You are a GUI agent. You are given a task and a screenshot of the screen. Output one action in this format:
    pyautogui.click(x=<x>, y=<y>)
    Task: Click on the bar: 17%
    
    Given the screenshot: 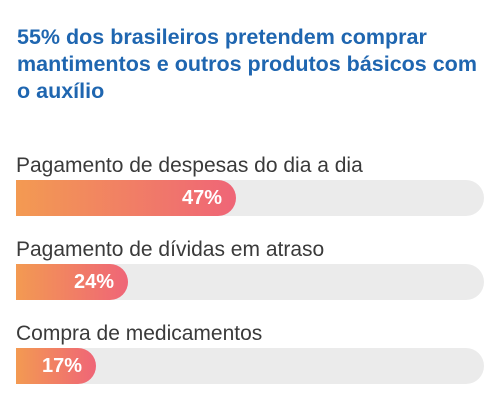 What is the action you would take?
    pyautogui.click(x=56, y=366)
    